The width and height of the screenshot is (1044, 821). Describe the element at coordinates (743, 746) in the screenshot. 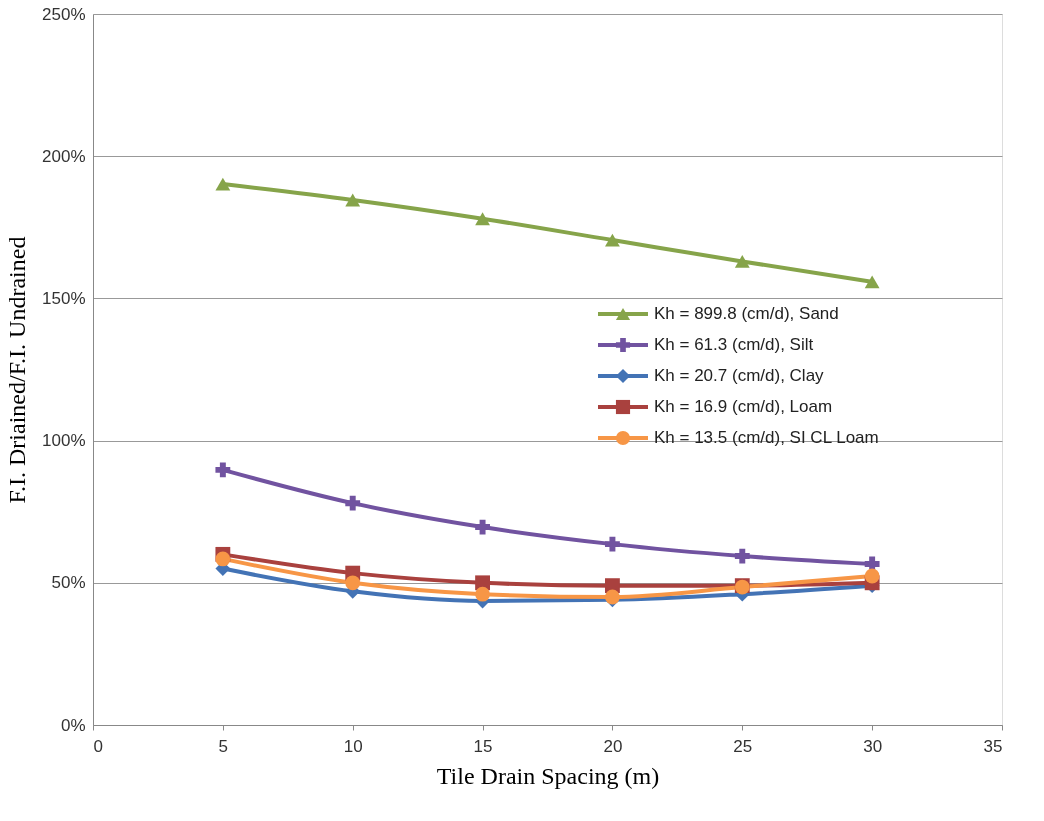

I see `x-tick-label: 25` at that location.